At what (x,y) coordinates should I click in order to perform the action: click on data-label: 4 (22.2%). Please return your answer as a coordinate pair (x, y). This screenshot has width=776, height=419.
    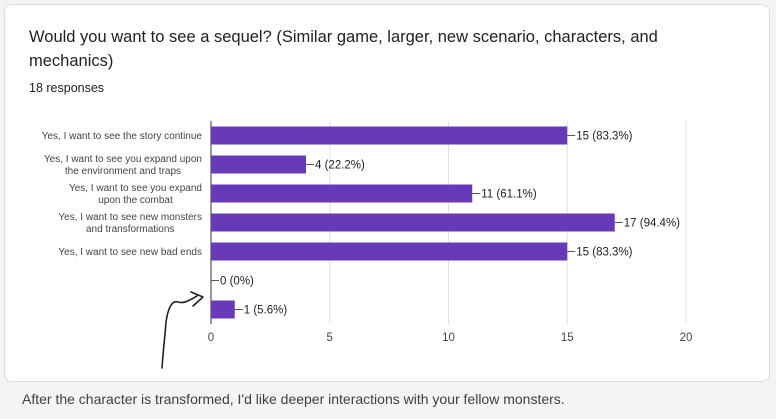
    Looking at the image, I should click on (340, 166).